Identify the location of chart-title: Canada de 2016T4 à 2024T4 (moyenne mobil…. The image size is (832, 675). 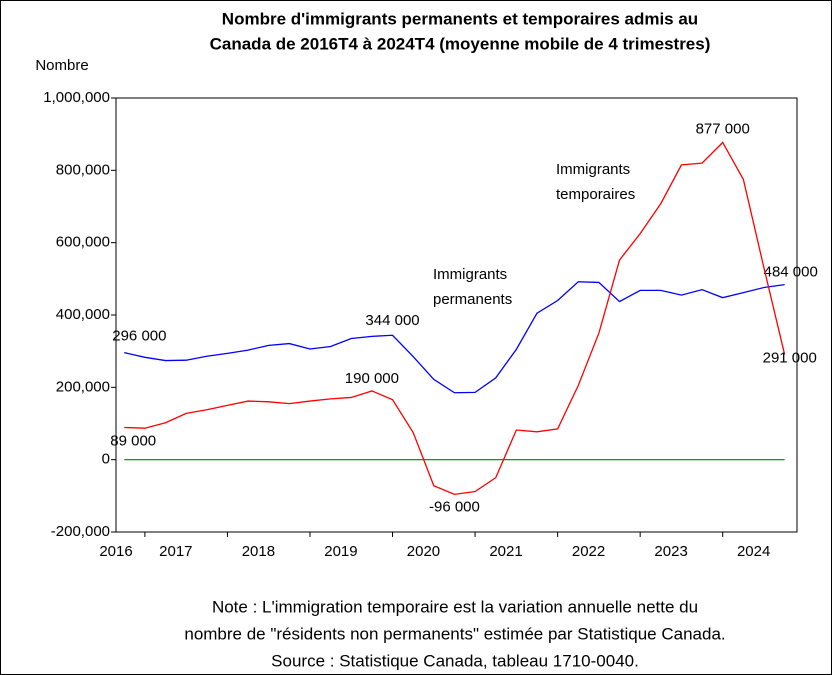
(460, 43).